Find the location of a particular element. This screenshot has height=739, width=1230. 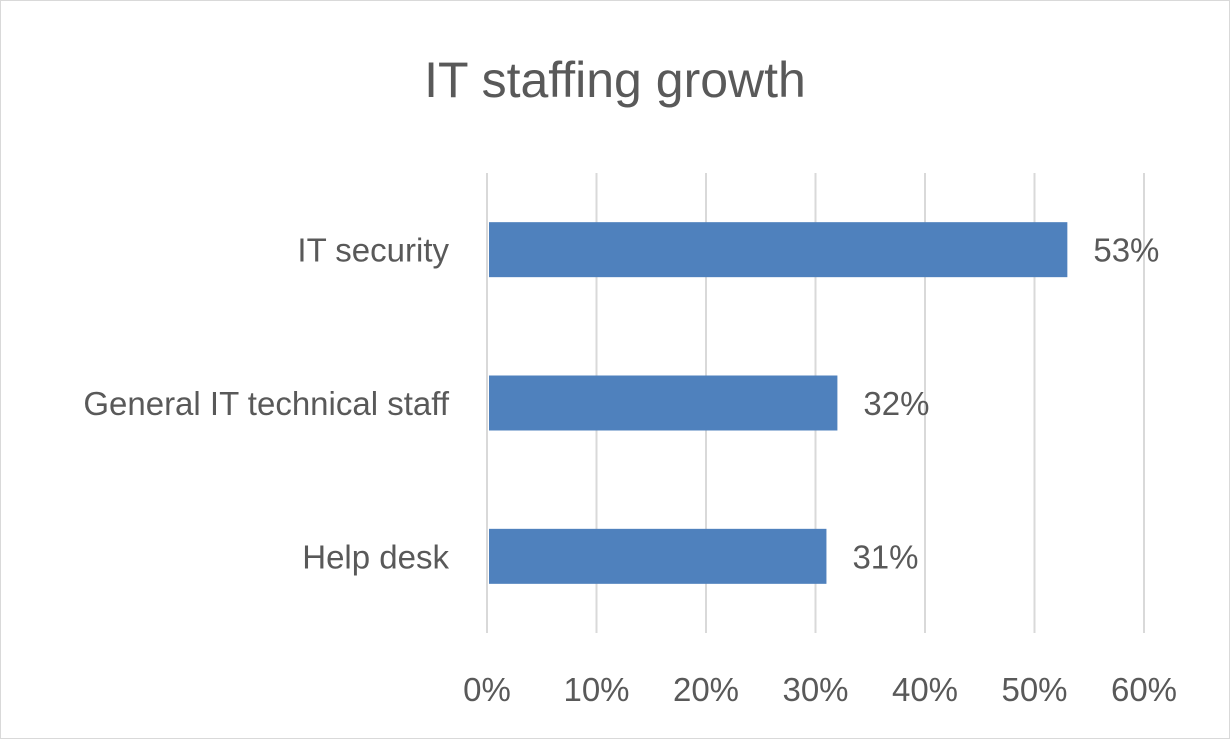

x-tick-label: 10% is located at coordinates (596, 689).